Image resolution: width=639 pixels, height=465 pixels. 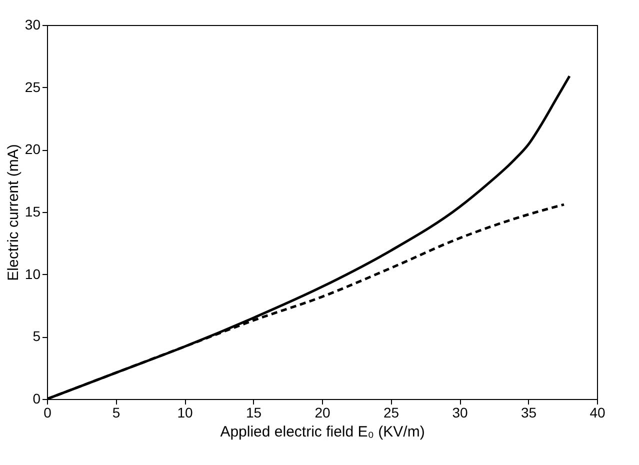 What do you see at coordinates (32, 86) in the screenshot?
I see `y-tick-label: 25` at bounding box center [32, 86].